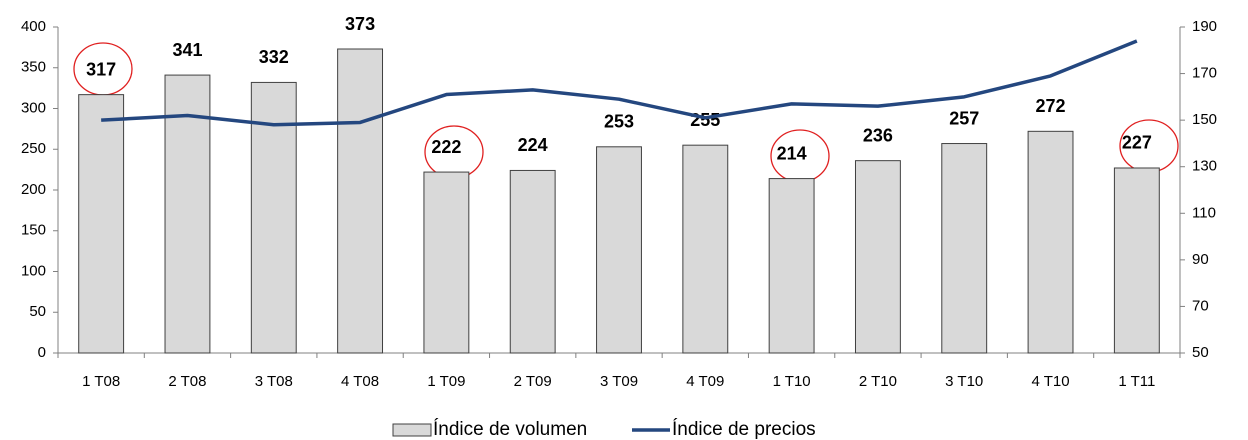 The height and width of the screenshot is (440, 1248). Describe the element at coordinates (533, 381) in the screenshot. I see `x-tick-label: 2 T09` at that location.